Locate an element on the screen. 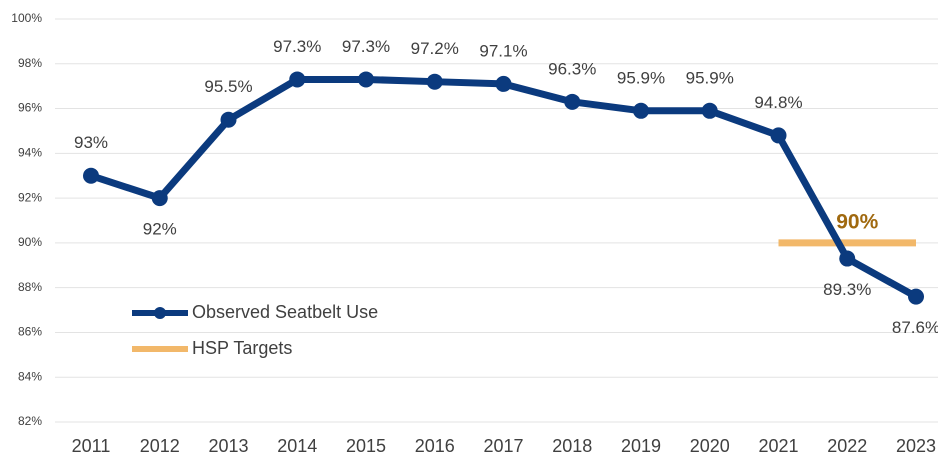 The image size is (938, 457). x-tick-label: 2017 is located at coordinates (503, 446).